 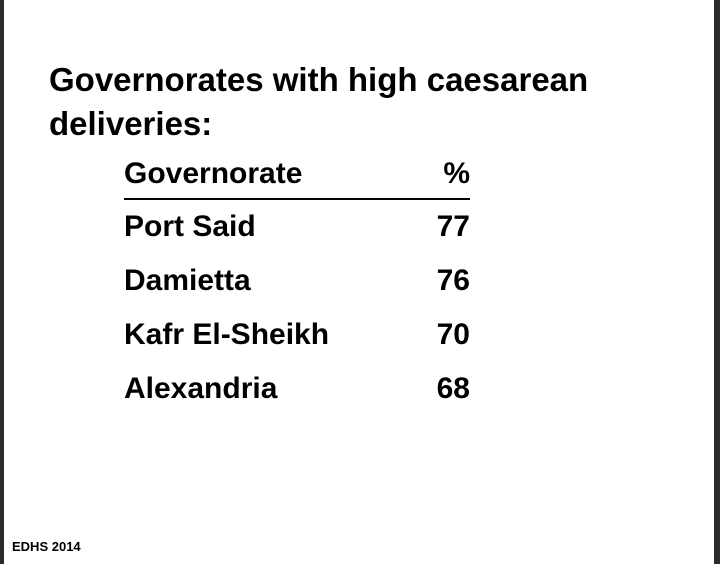 What do you see at coordinates (297, 226) in the screenshot?
I see `table-row: Port Said 77` at bounding box center [297, 226].